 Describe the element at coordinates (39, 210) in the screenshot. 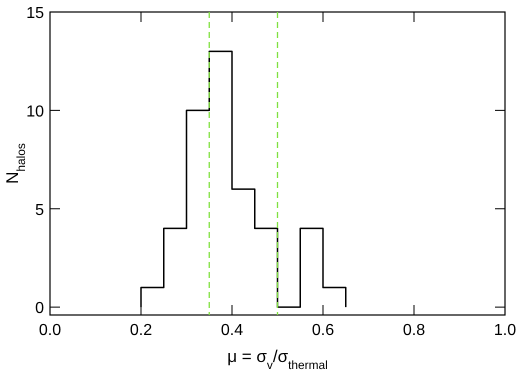

I see `y-tick-label: 5` at that location.